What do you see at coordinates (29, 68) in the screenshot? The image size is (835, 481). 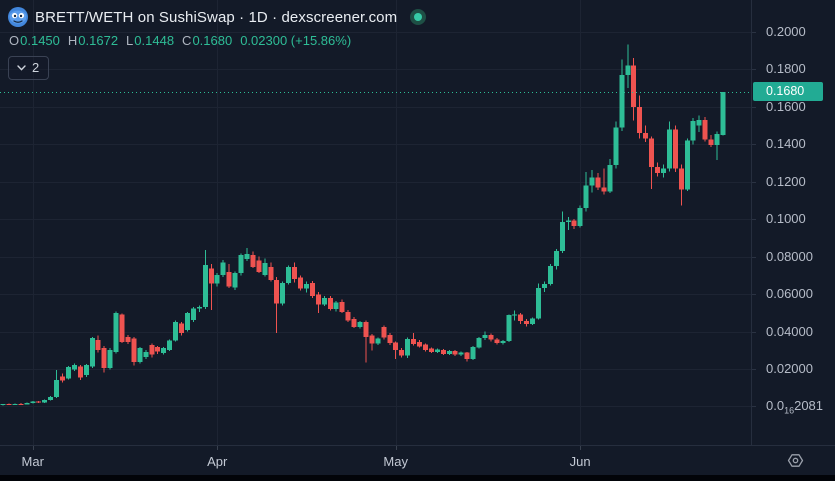 I see `indicators-collapse-button: 2` at bounding box center [29, 68].